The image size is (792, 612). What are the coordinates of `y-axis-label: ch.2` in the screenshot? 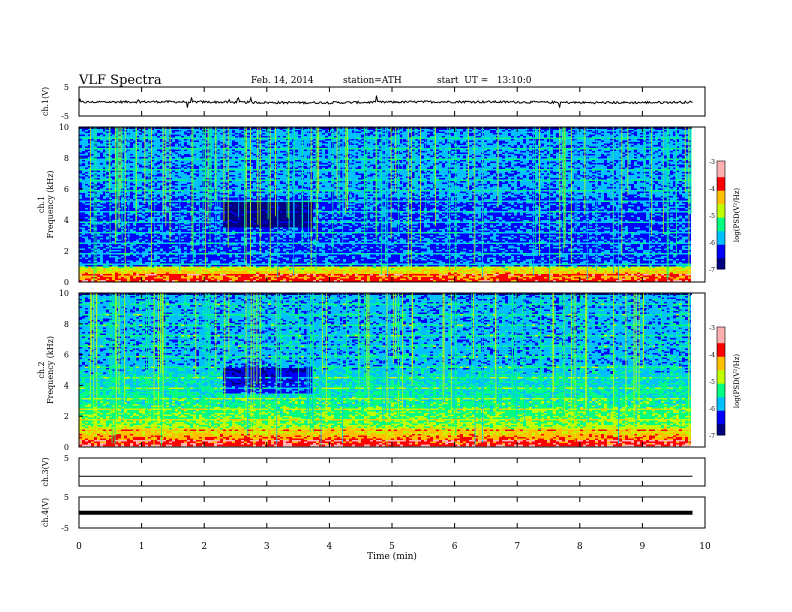 It's located at (41, 369).